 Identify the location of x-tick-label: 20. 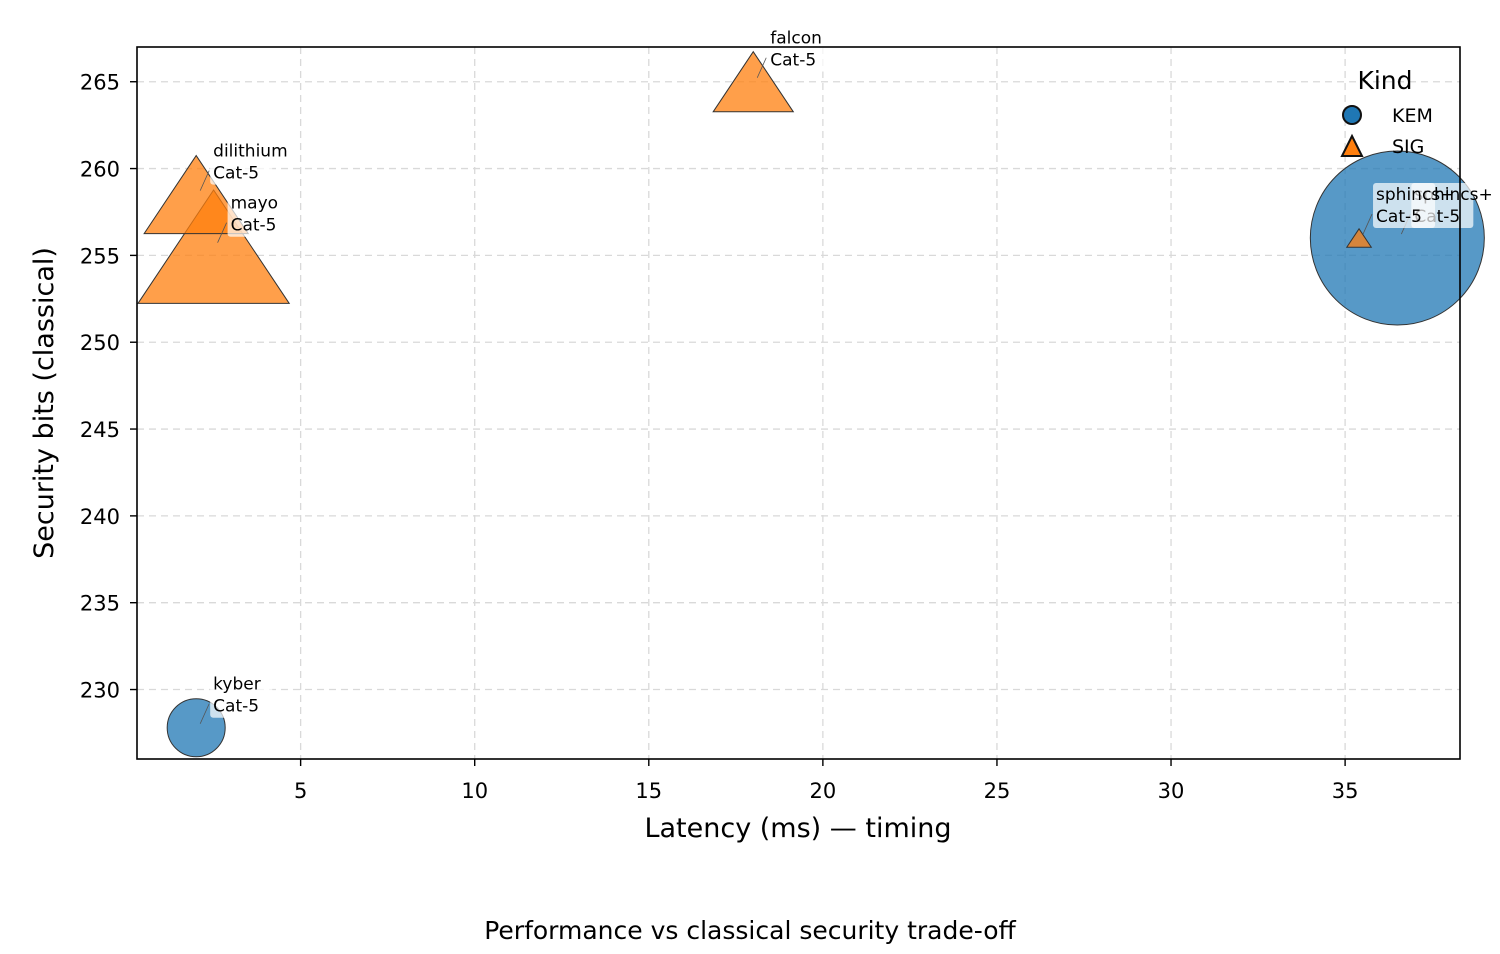
(823, 791).